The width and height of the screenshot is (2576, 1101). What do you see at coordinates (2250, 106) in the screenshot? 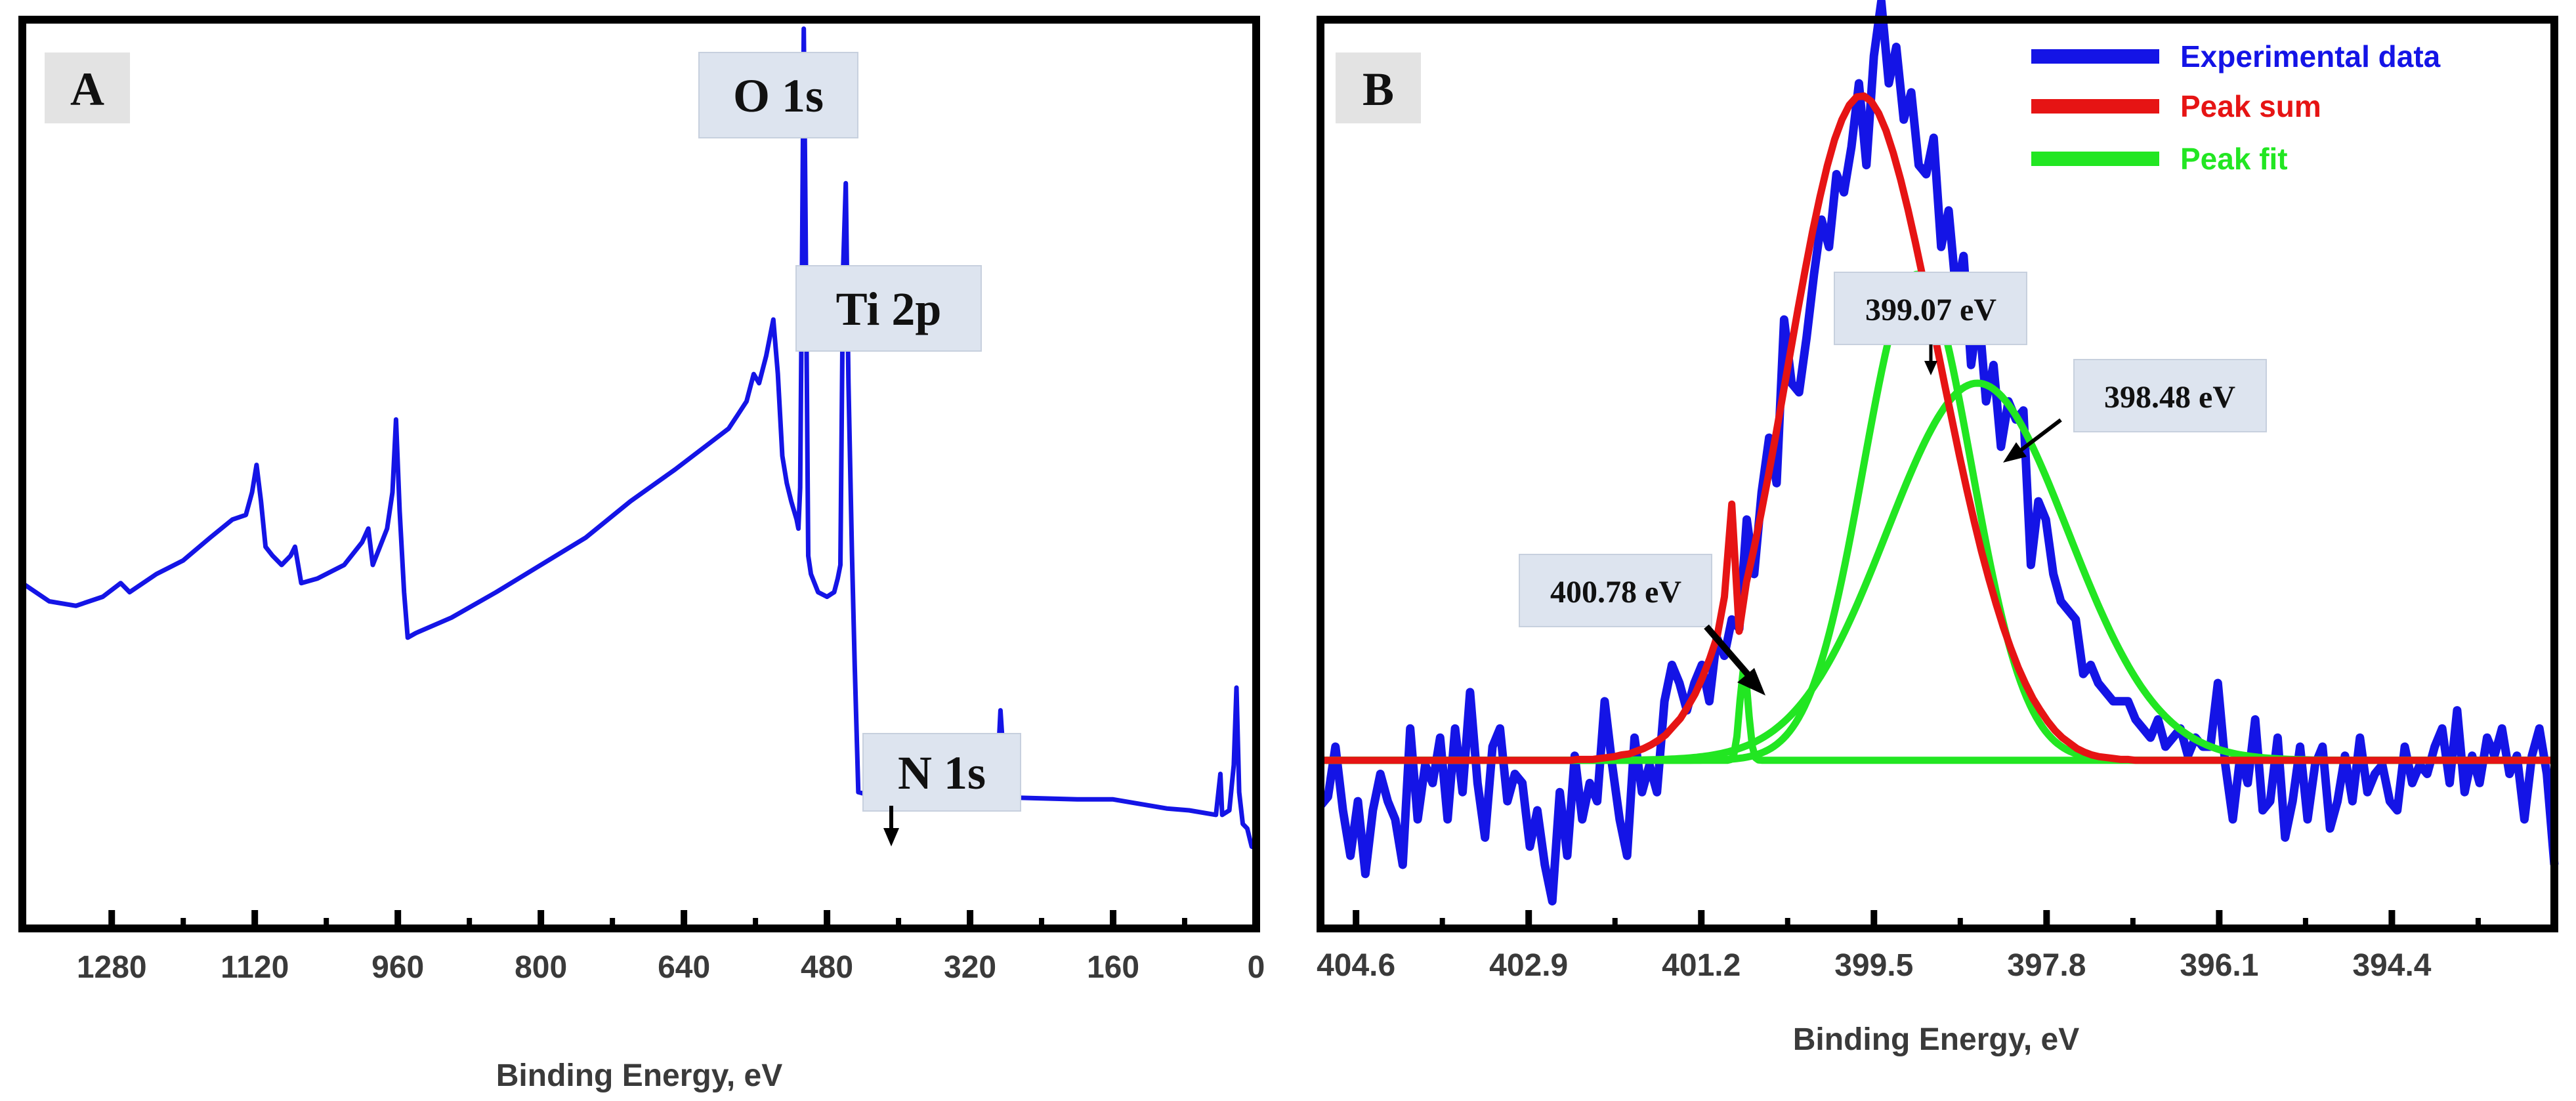
I see `legend-label-peak-sum: Peak sum` at bounding box center [2250, 106].